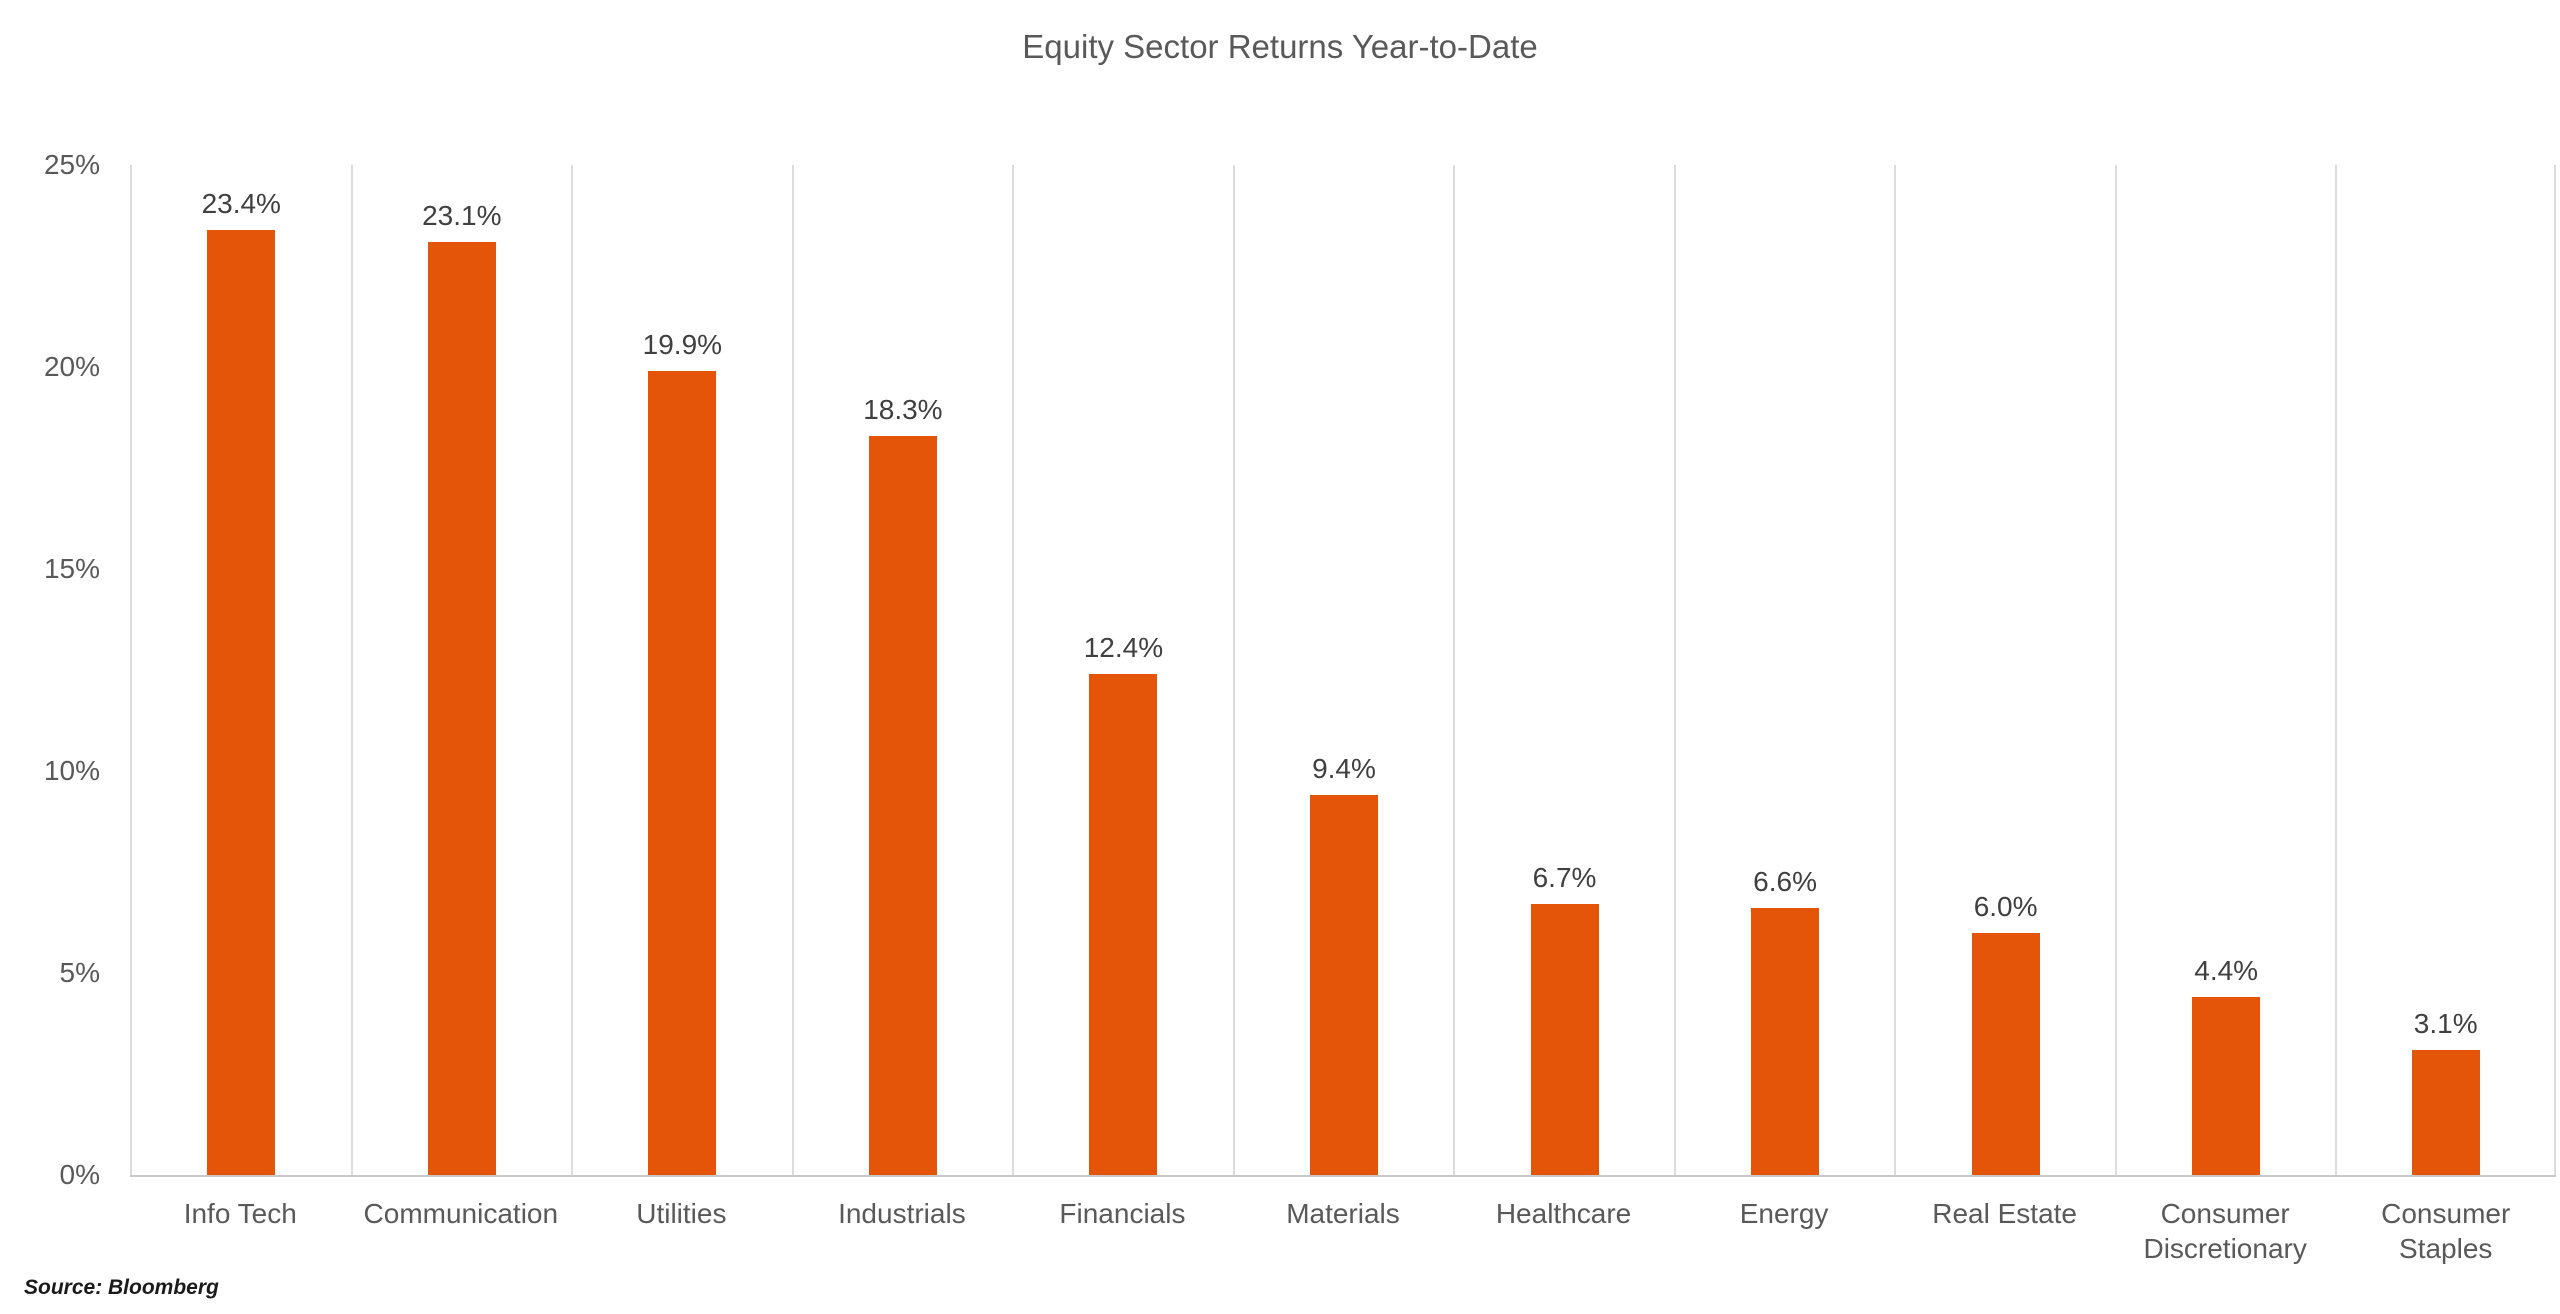 The width and height of the screenshot is (2560, 1314). Describe the element at coordinates (1563, 1213) in the screenshot. I see `category-label: Healthcare` at that location.